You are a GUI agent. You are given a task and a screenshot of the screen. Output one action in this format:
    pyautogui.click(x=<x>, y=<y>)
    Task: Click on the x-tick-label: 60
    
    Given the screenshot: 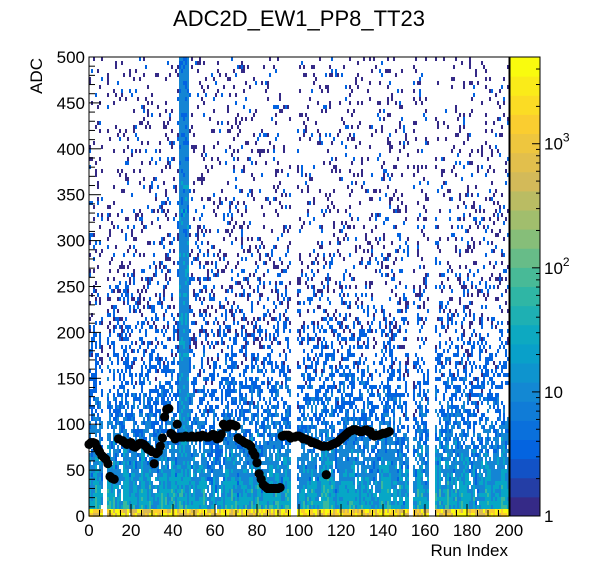 What is the action you would take?
    pyautogui.click(x=215, y=530)
    